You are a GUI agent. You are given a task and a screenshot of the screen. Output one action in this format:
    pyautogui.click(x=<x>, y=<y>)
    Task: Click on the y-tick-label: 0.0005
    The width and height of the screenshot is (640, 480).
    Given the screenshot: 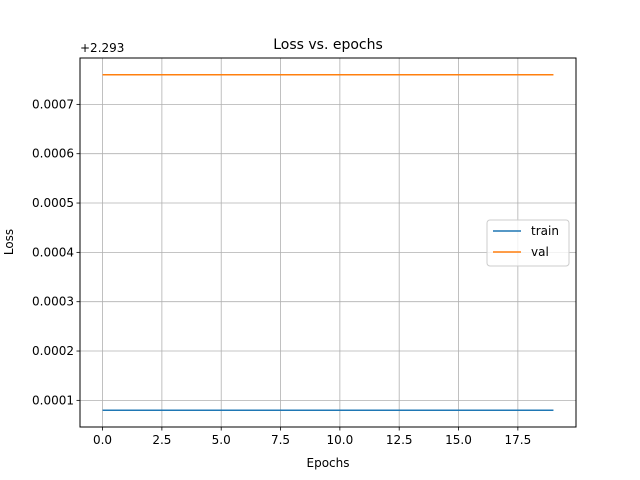 What is the action you would take?
    pyautogui.click(x=53, y=203)
    